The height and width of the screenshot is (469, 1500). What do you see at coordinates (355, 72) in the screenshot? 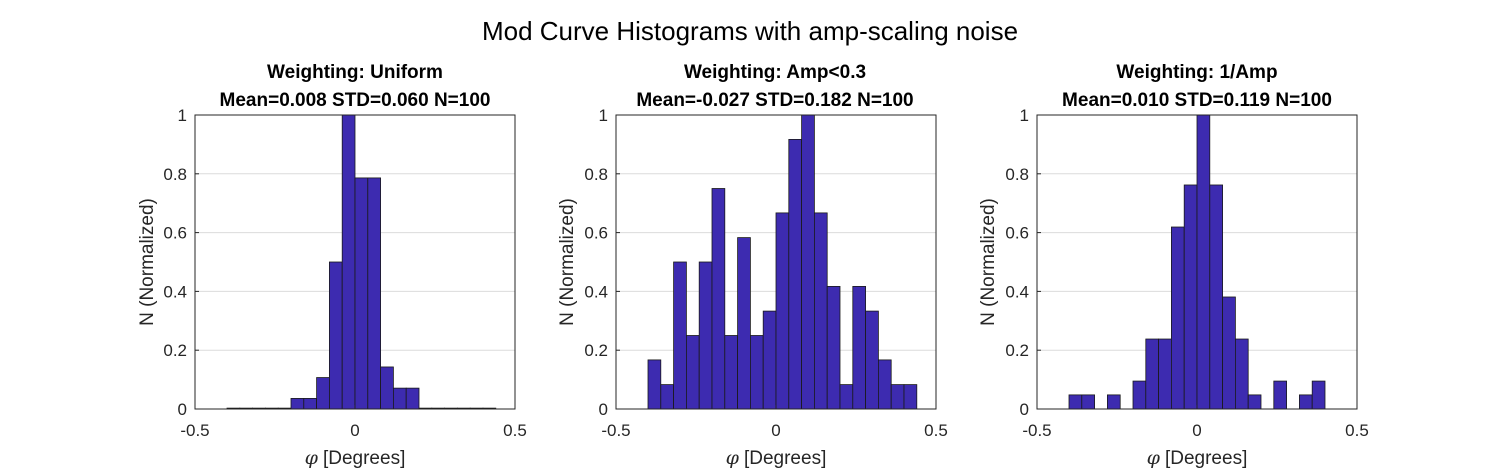
I see `panel-title: Weighting: Uniform` at bounding box center [355, 72].